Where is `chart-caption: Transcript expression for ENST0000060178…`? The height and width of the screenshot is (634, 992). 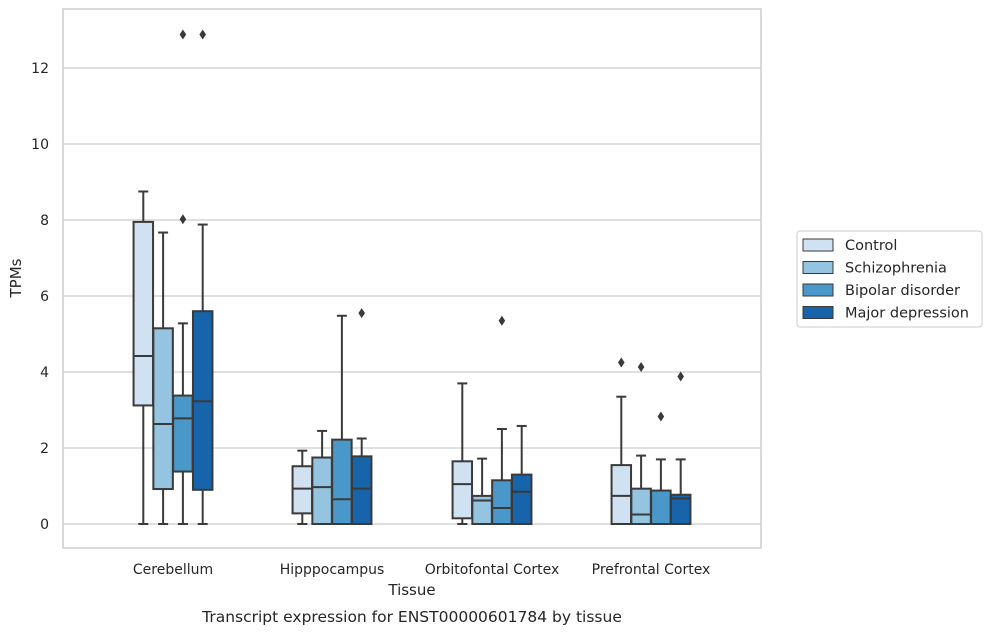 chart-caption: Transcript expression for ENST0000060178… is located at coordinates (411, 617).